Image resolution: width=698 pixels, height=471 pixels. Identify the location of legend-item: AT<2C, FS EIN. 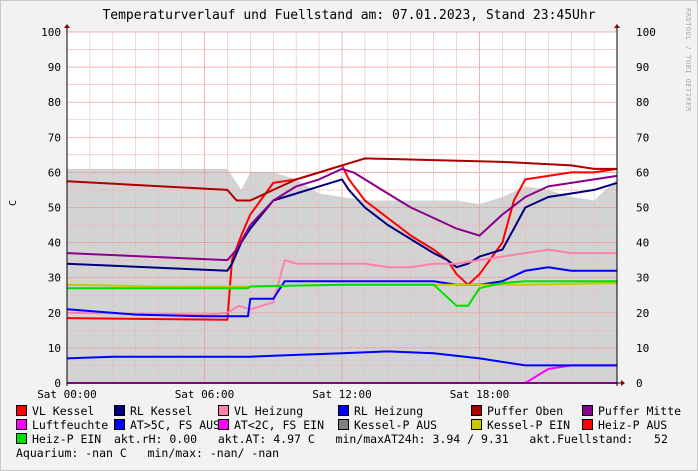
(271, 425).